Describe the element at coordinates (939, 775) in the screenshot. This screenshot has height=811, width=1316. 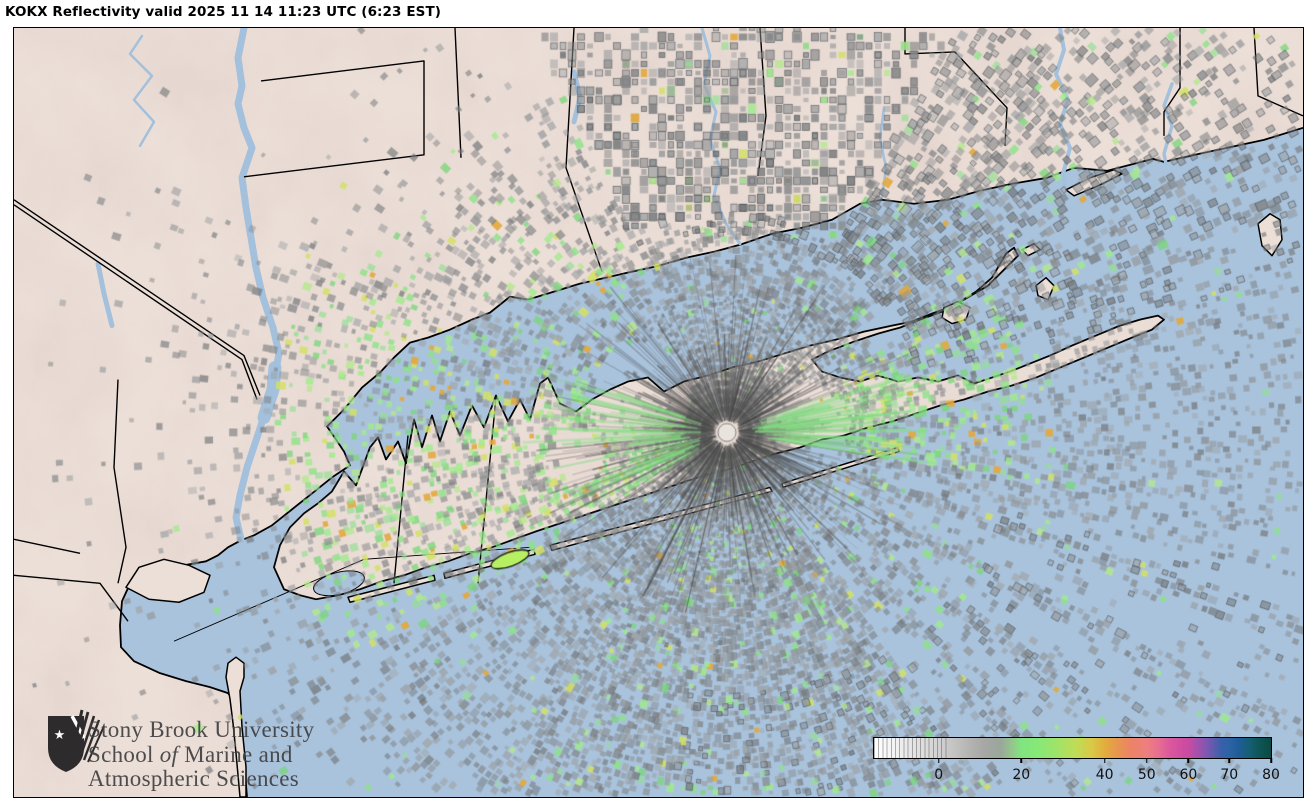
I see `colorbar-label: 0` at that location.